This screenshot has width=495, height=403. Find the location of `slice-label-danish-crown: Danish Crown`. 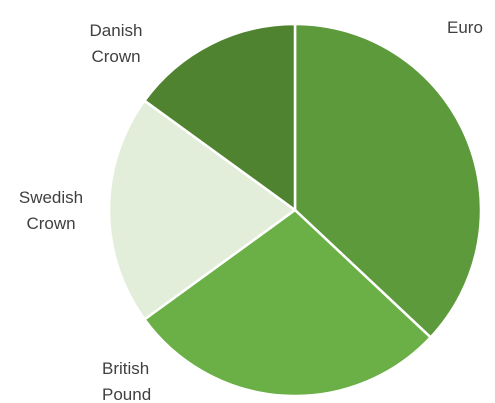

slice-label-danish-crown: Danish Crown is located at coordinates (116, 43).